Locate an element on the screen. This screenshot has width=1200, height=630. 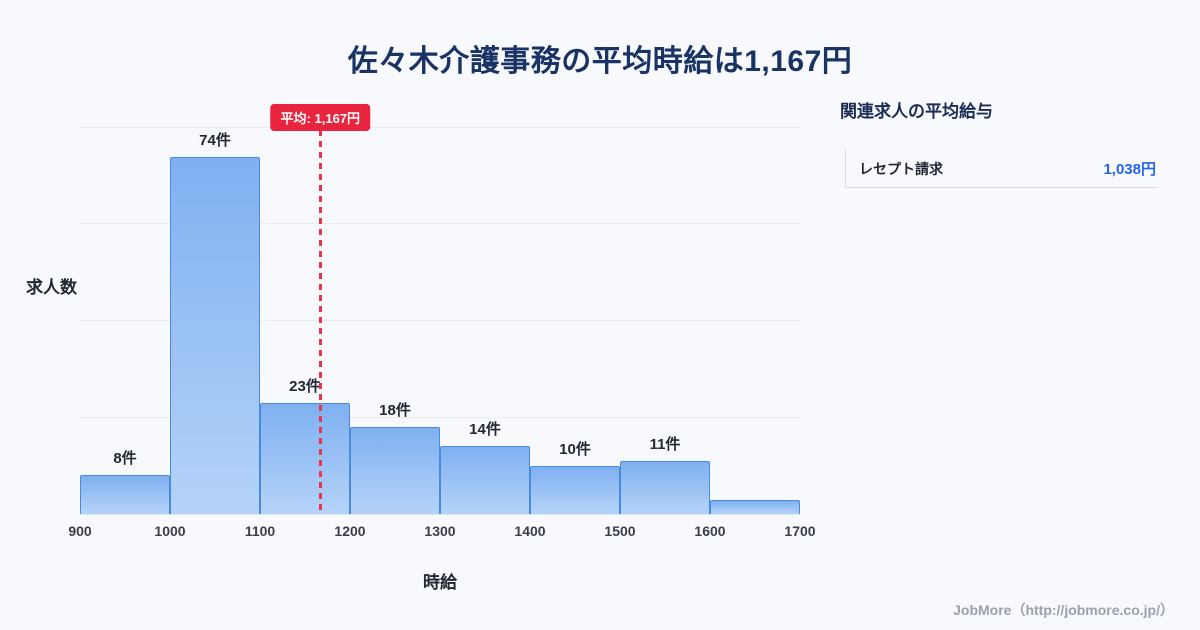
x-tick-label: 1700 is located at coordinates (800, 531).